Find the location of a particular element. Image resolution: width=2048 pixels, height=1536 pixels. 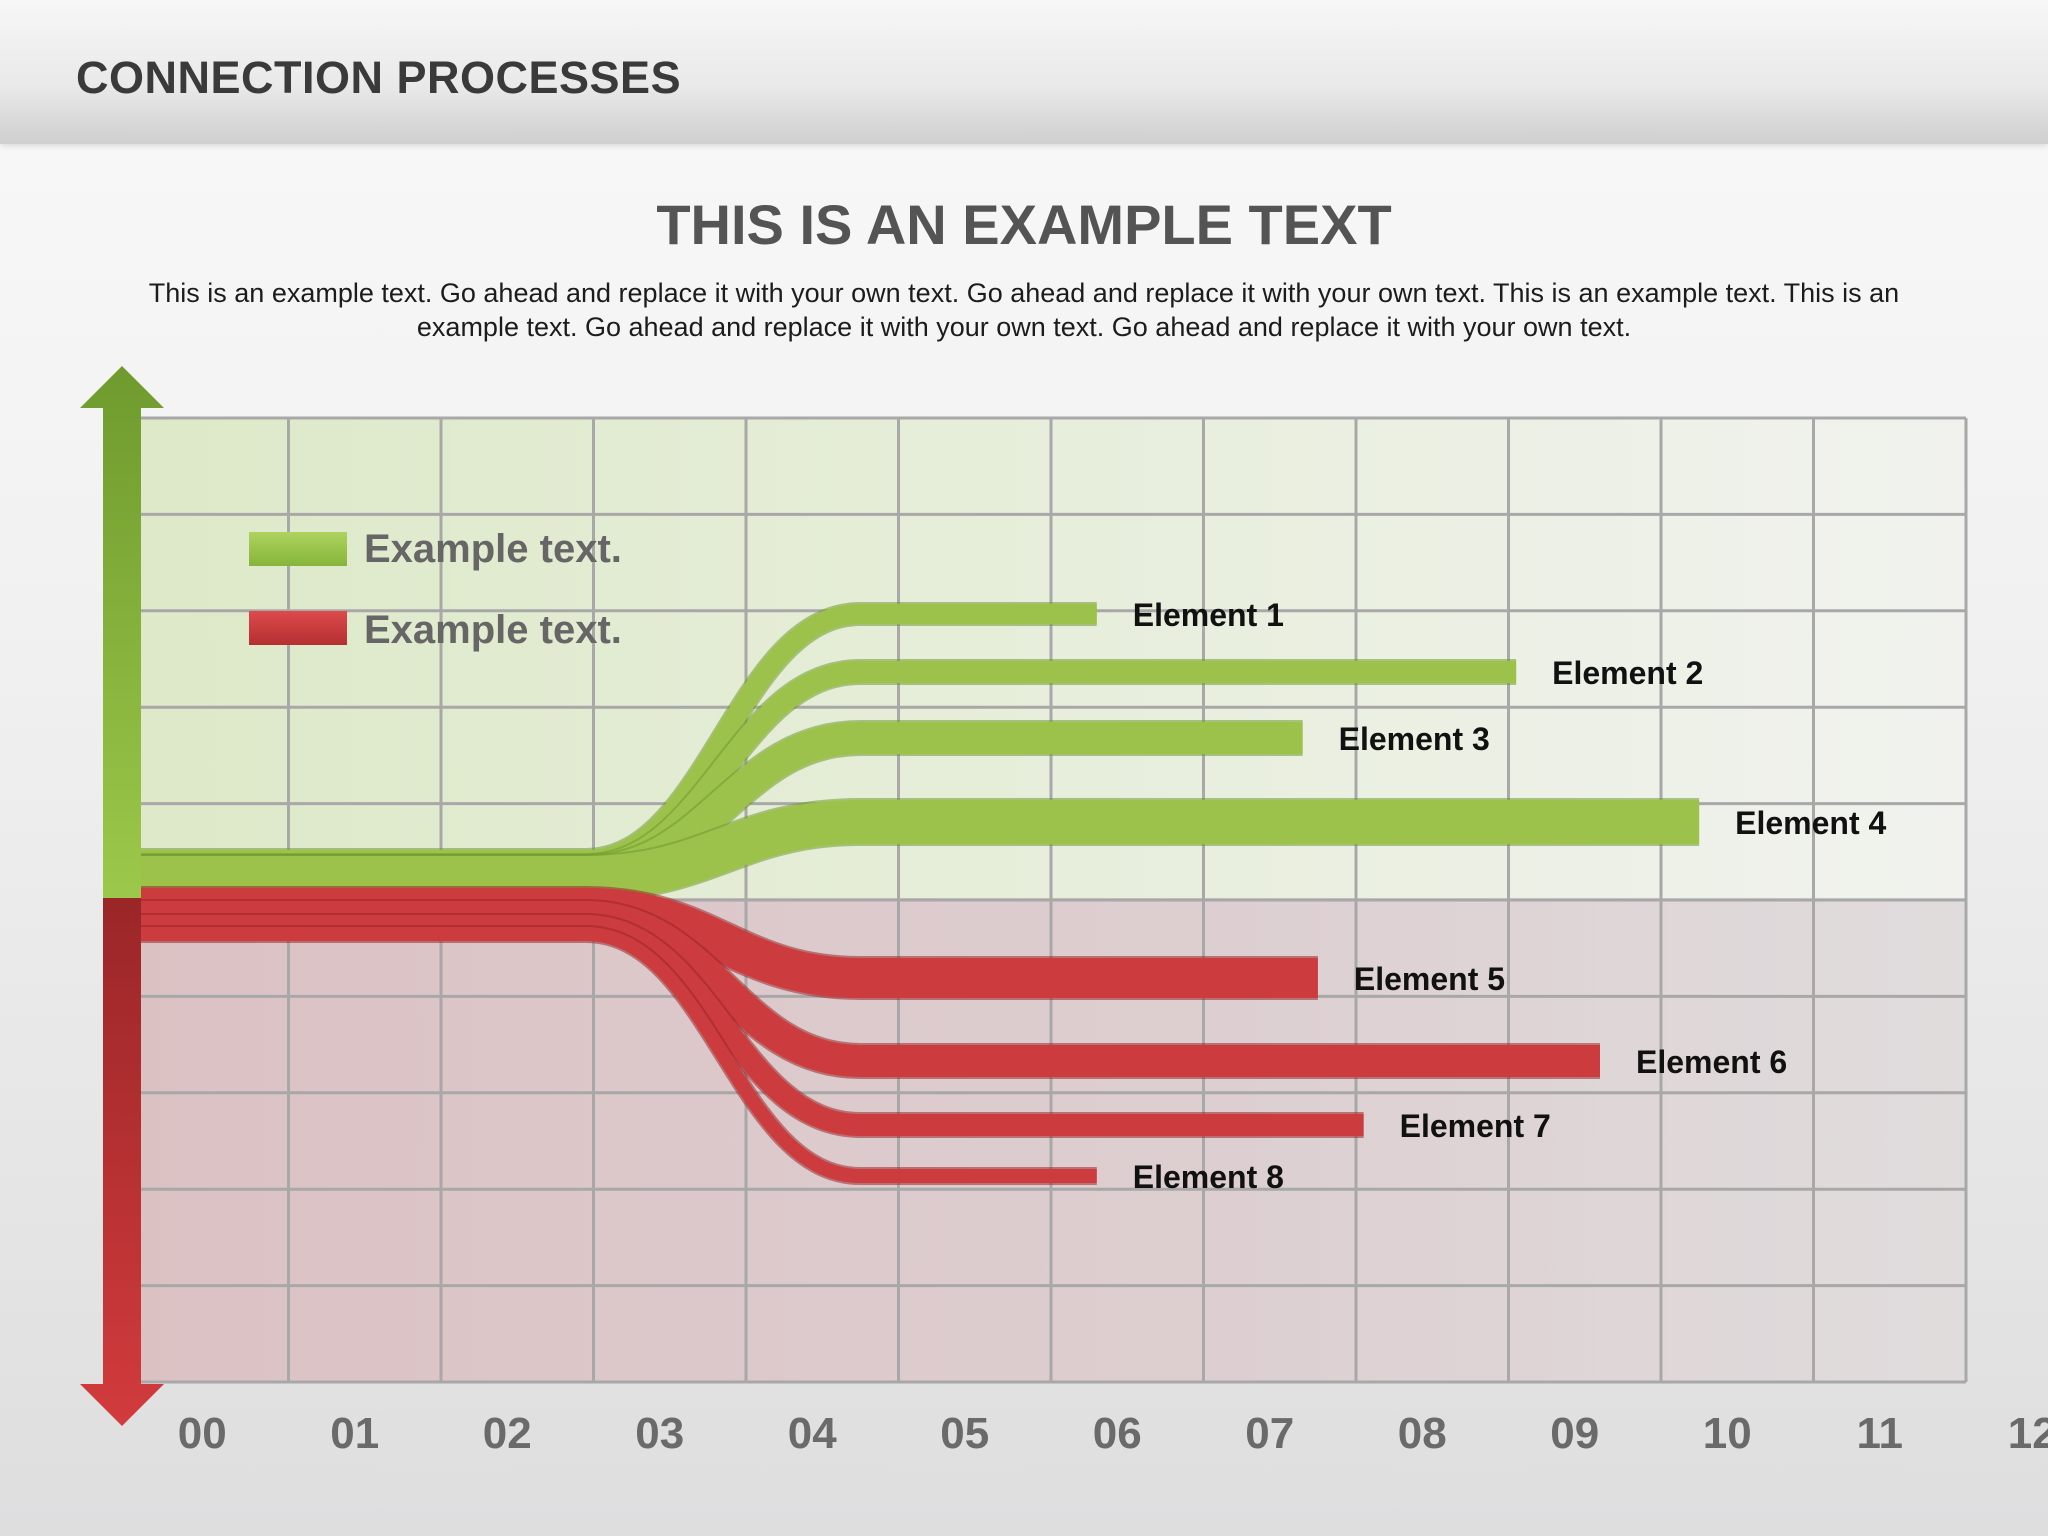

vertical-axis-arrow is located at coordinates (122, 896).